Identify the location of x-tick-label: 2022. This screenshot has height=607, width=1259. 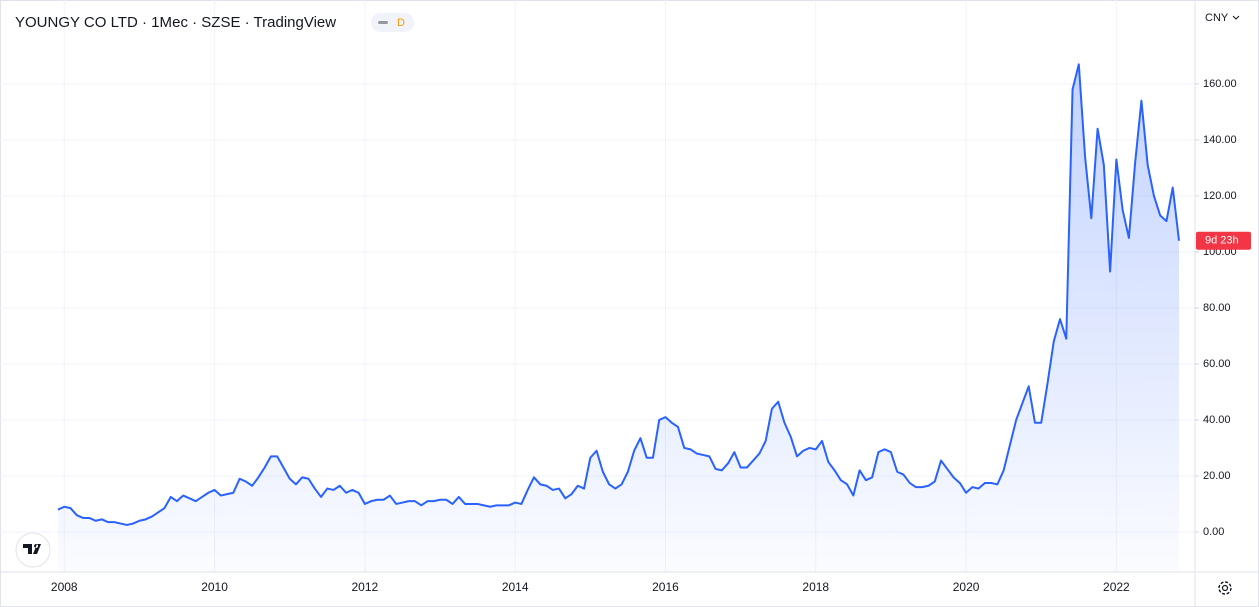
(1116, 587).